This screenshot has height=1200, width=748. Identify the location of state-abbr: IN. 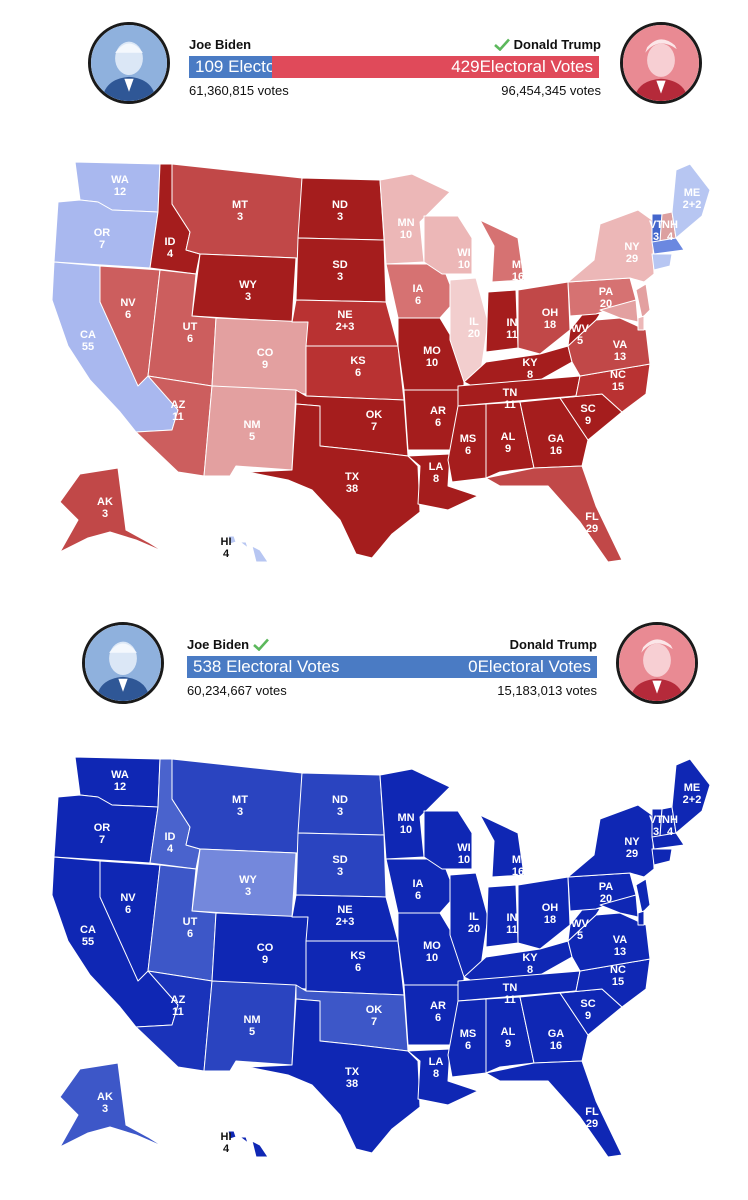
(512, 918).